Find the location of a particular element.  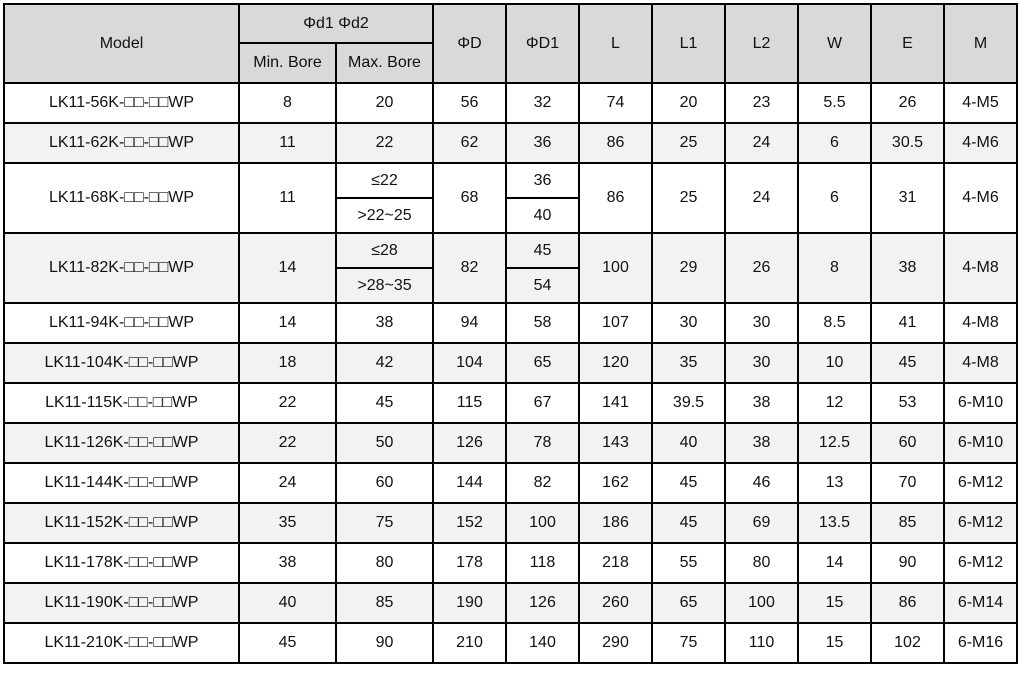

cell-l2: 69 is located at coordinates (761, 523).